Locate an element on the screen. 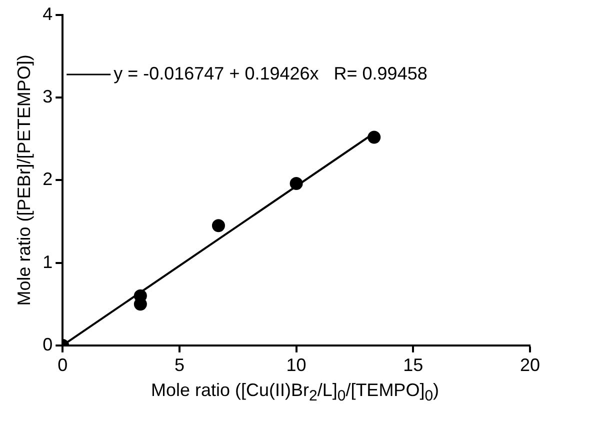 Image resolution: width=590 pixels, height=422 pixels. y-tick-label: 3 is located at coordinates (47, 96).